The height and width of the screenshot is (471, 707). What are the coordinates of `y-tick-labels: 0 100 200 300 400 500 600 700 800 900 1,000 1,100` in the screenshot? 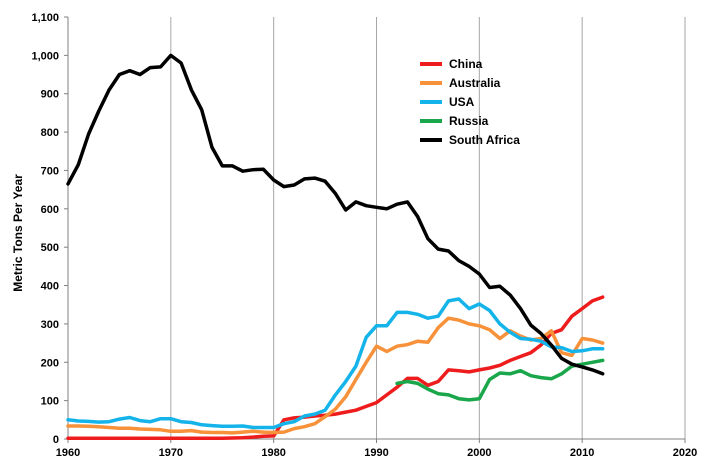 It's located at (45, 229).